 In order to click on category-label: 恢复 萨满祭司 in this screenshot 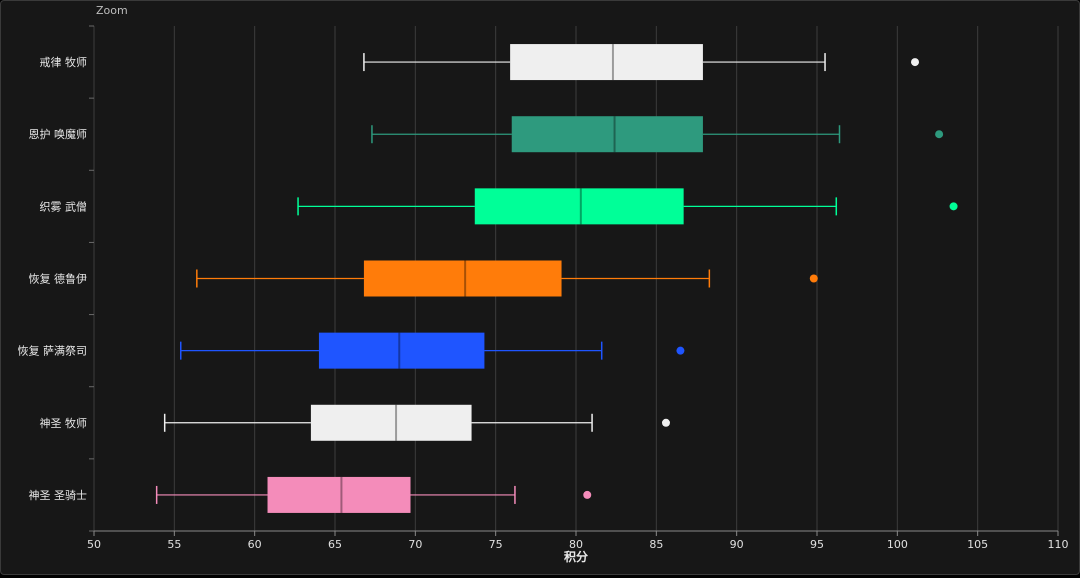, I will do `click(53, 351)`.